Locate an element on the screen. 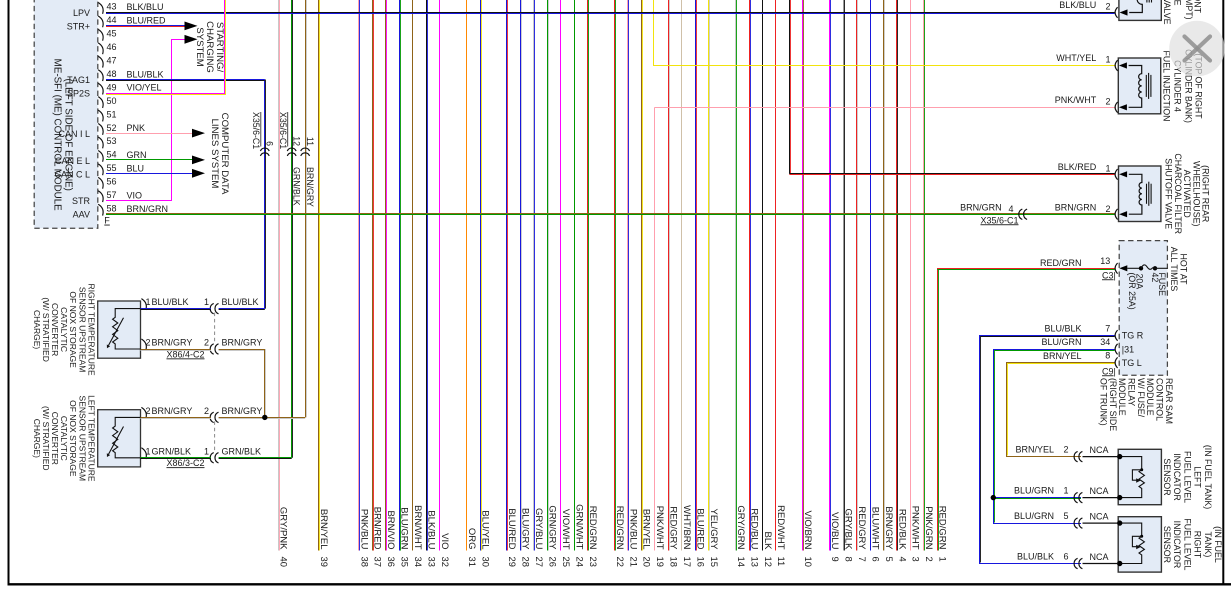 This screenshot has width=1231, height=594. svg-text: (RIGHT SIDE is located at coordinates (1113, 404).